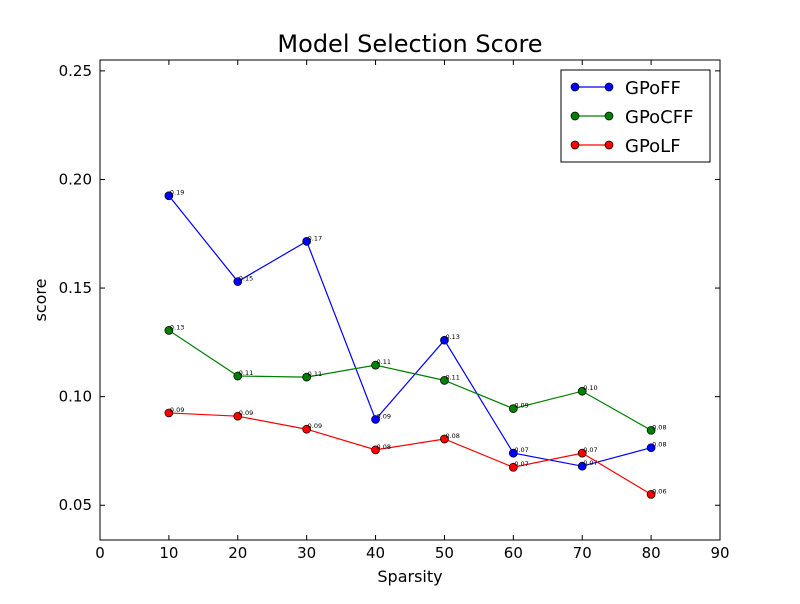 The height and width of the screenshot is (604, 800). What do you see at coordinates (306, 553) in the screenshot?
I see `x-tick-label: 30` at bounding box center [306, 553].